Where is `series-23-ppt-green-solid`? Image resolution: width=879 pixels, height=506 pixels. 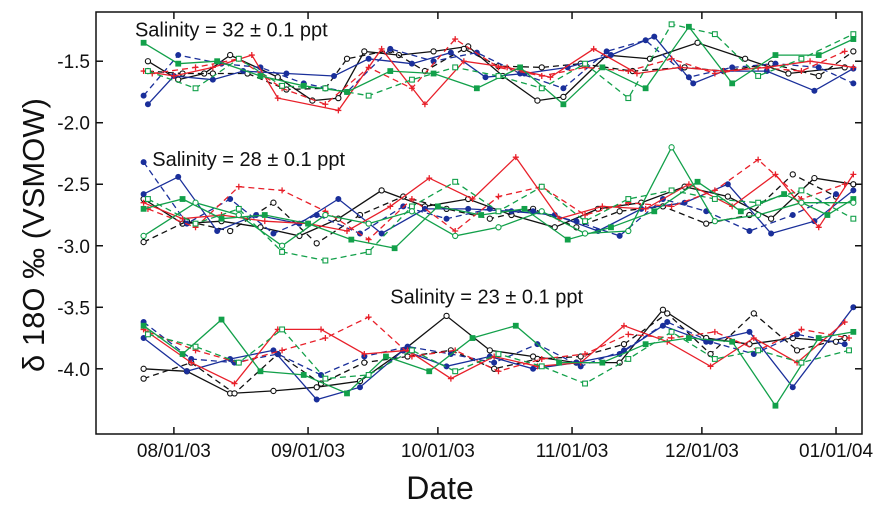
series-23-ppt-green-solid is located at coordinates (498, 362).